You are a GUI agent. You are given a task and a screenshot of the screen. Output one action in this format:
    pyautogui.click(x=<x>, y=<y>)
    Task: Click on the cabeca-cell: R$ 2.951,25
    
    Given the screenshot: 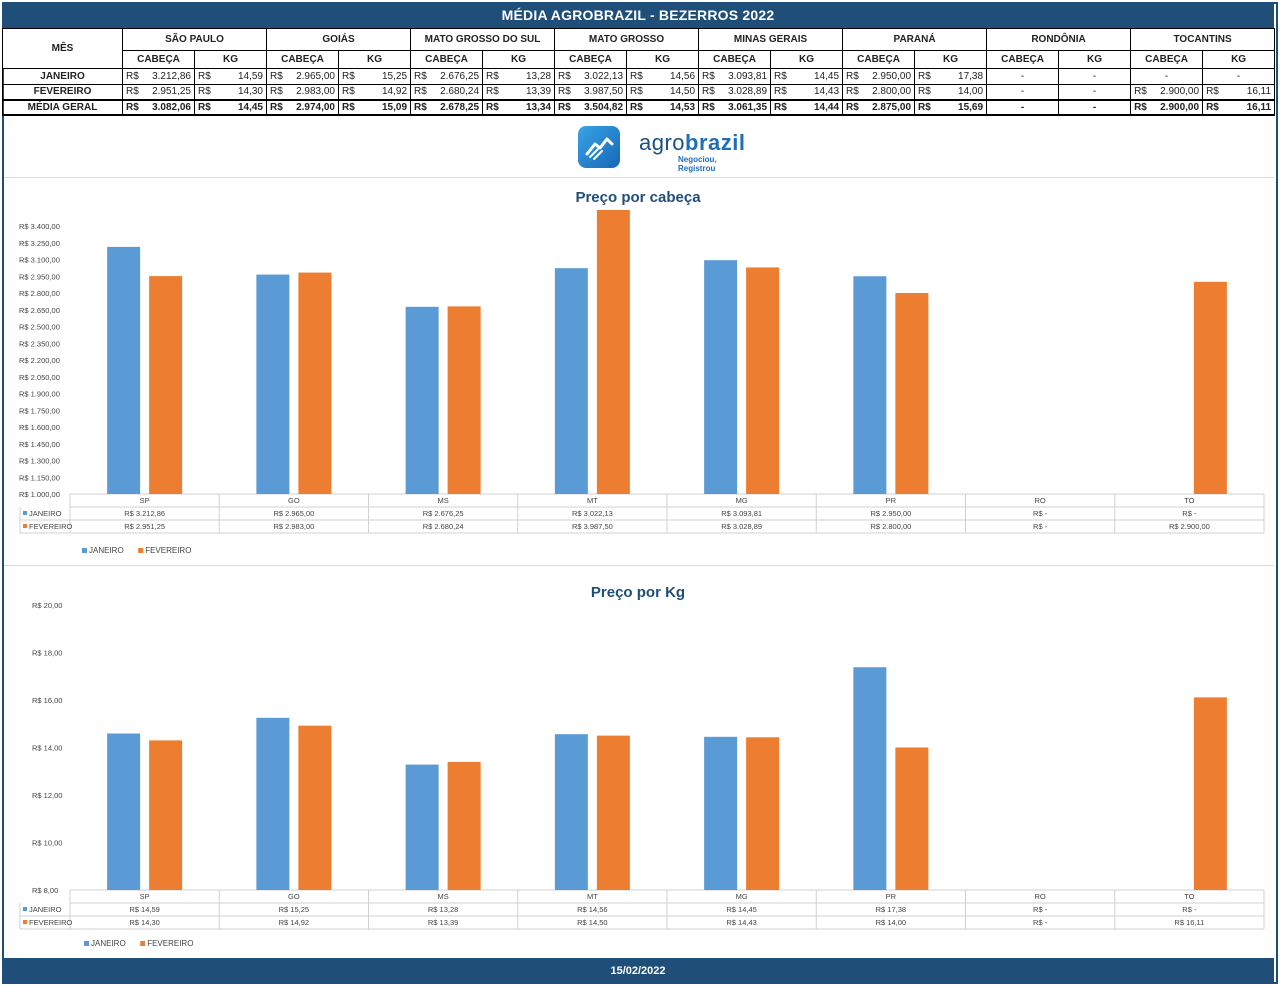 What is the action you would take?
    pyautogui.click(x=158, y=91)
    